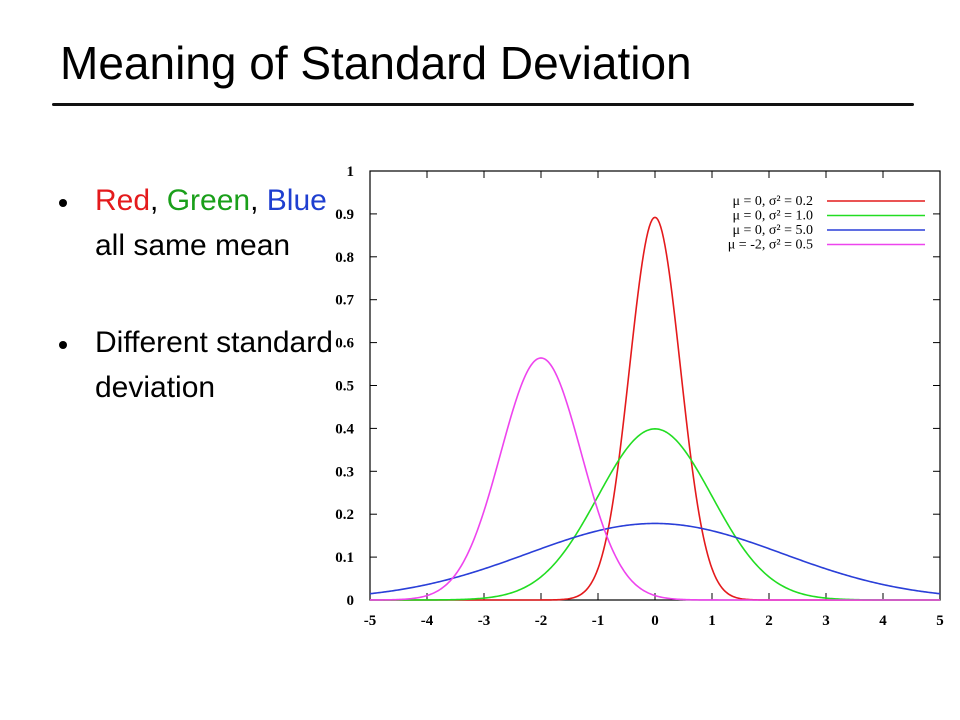  Describe the element at coordinates (344, 472) in the screenshot. I see `y-tick-label: 0.3` at that location.